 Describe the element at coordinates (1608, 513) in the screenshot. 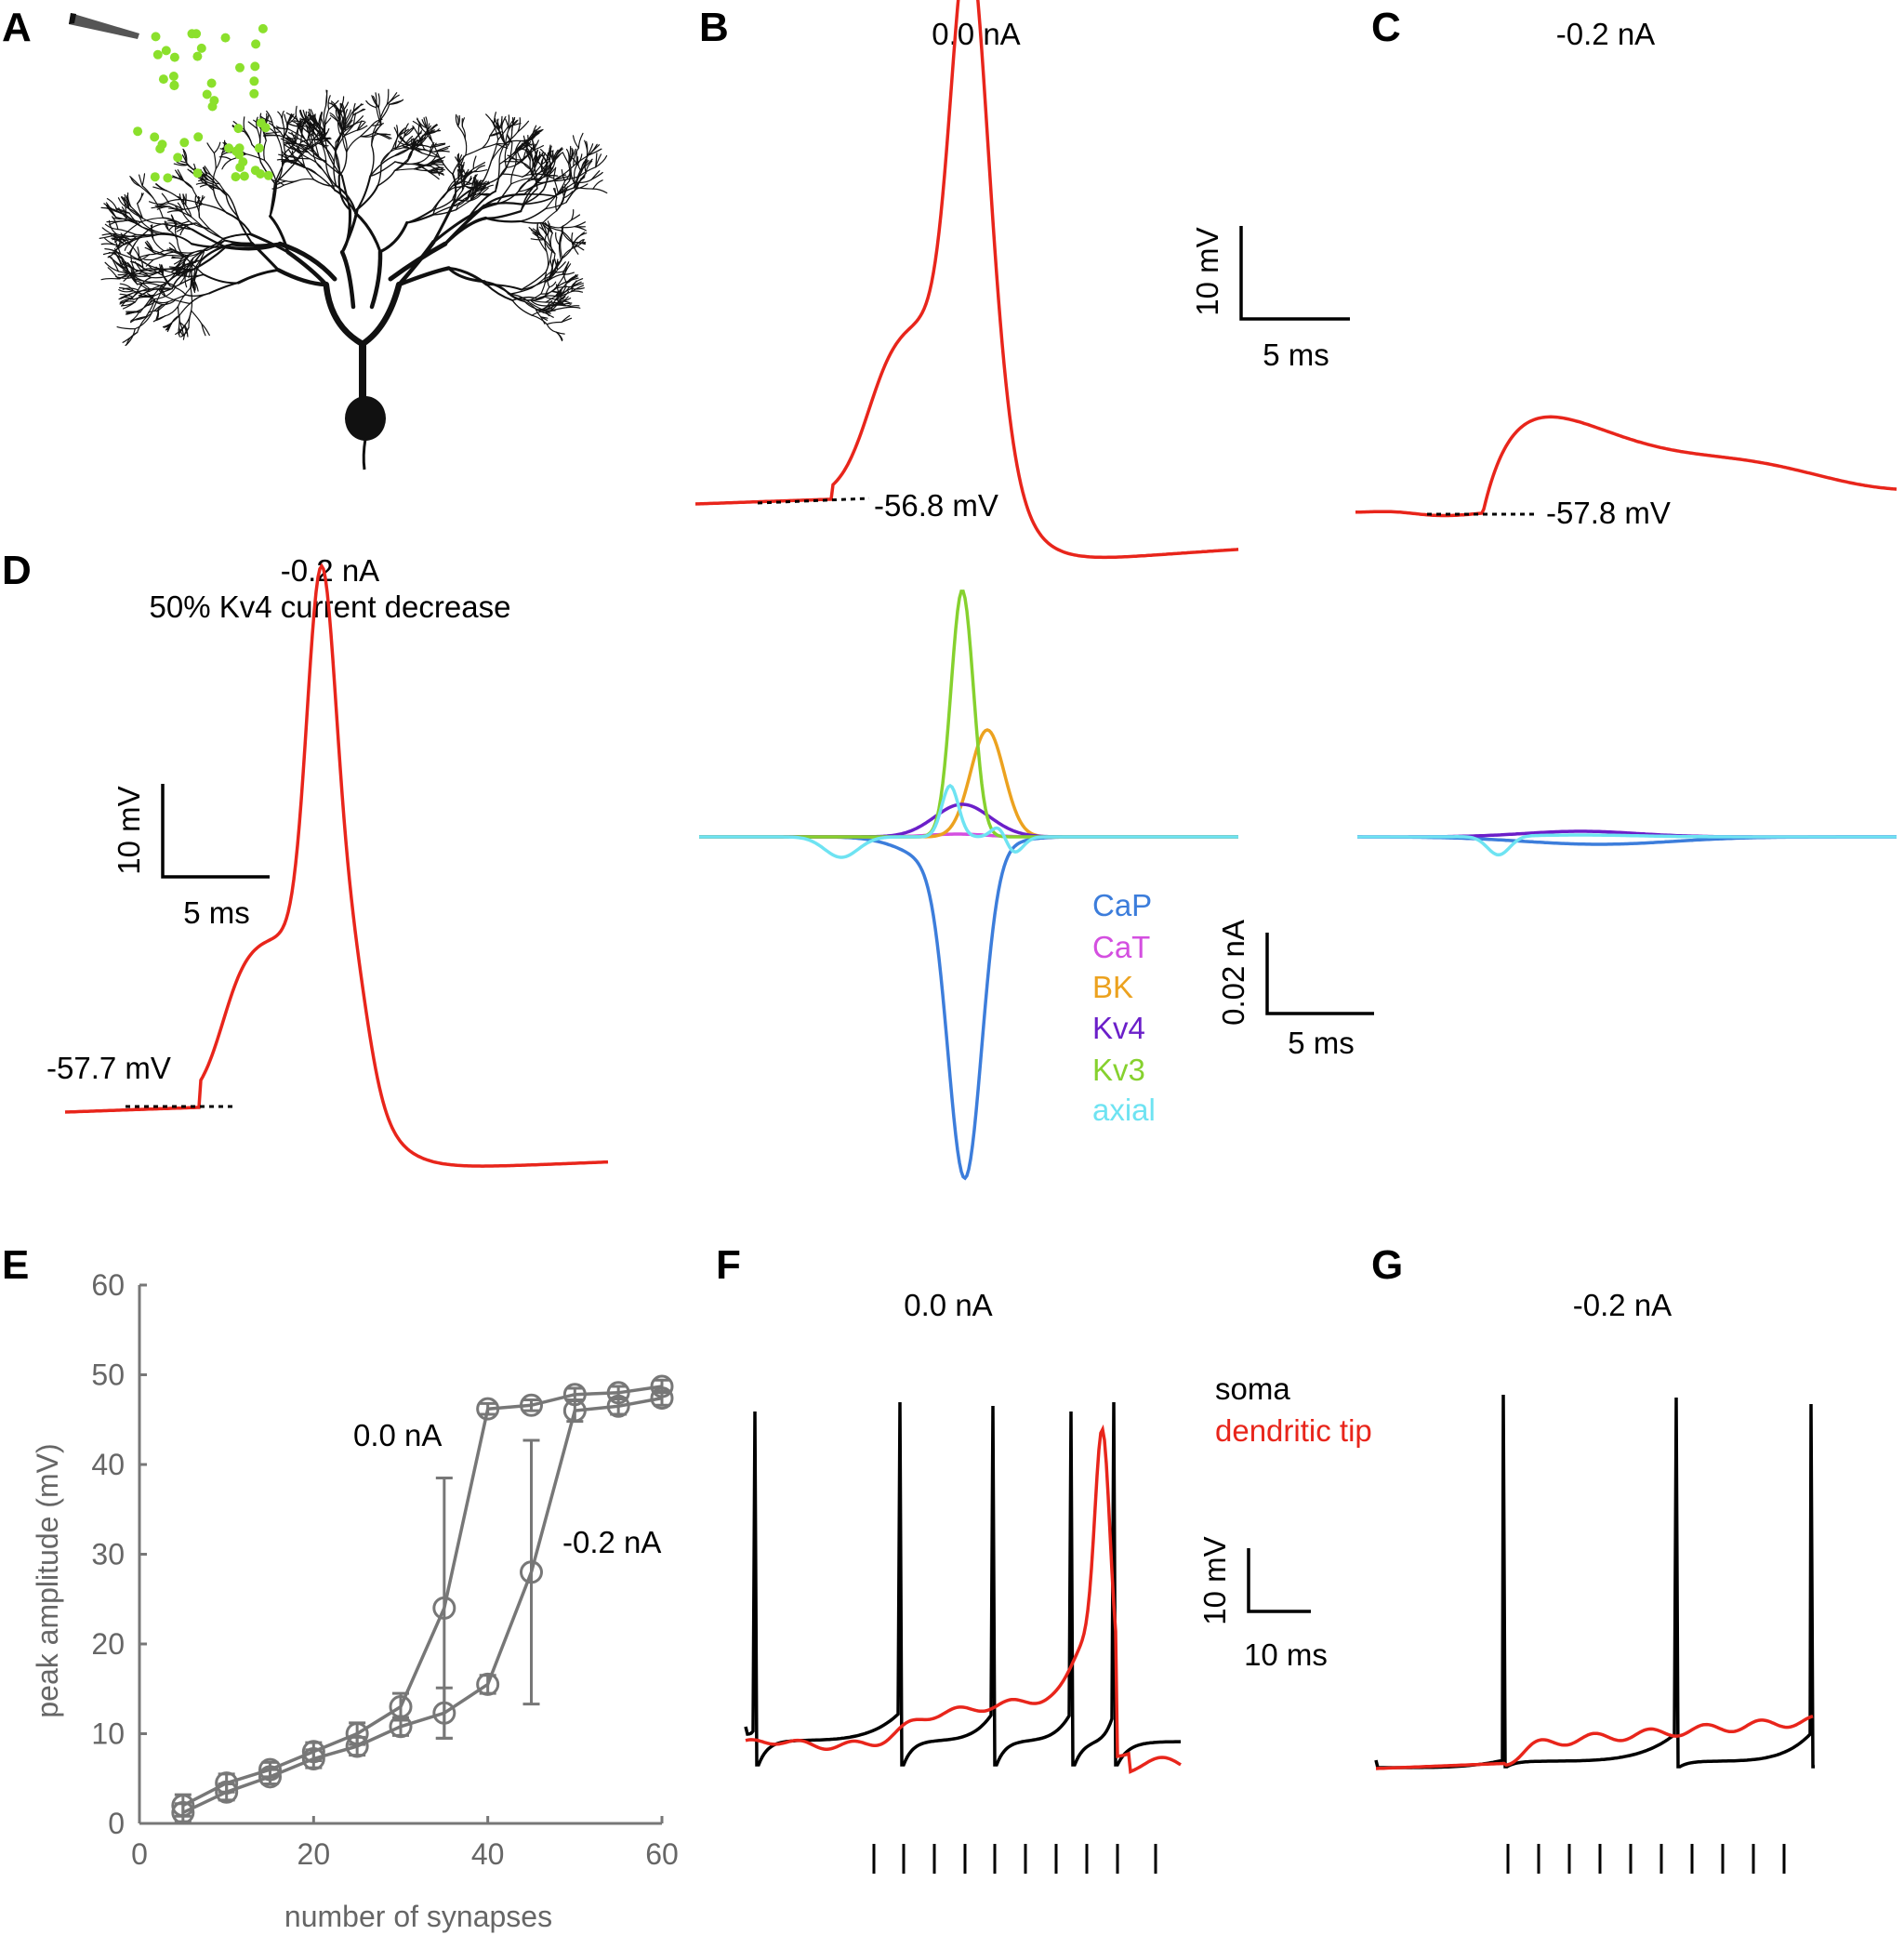

I see `panel-c-baseline-label: -57.8 mV` at that location.